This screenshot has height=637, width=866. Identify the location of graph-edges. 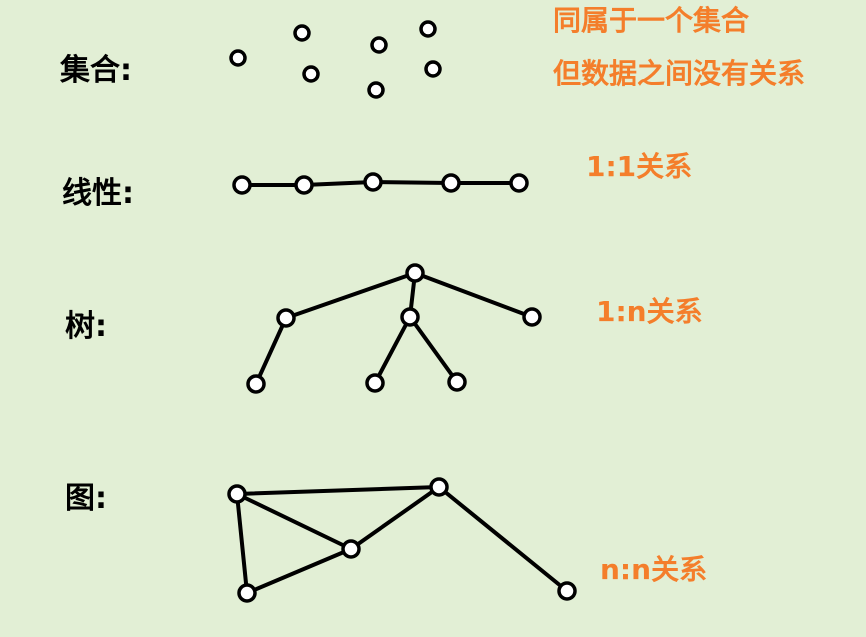
(402, 540).